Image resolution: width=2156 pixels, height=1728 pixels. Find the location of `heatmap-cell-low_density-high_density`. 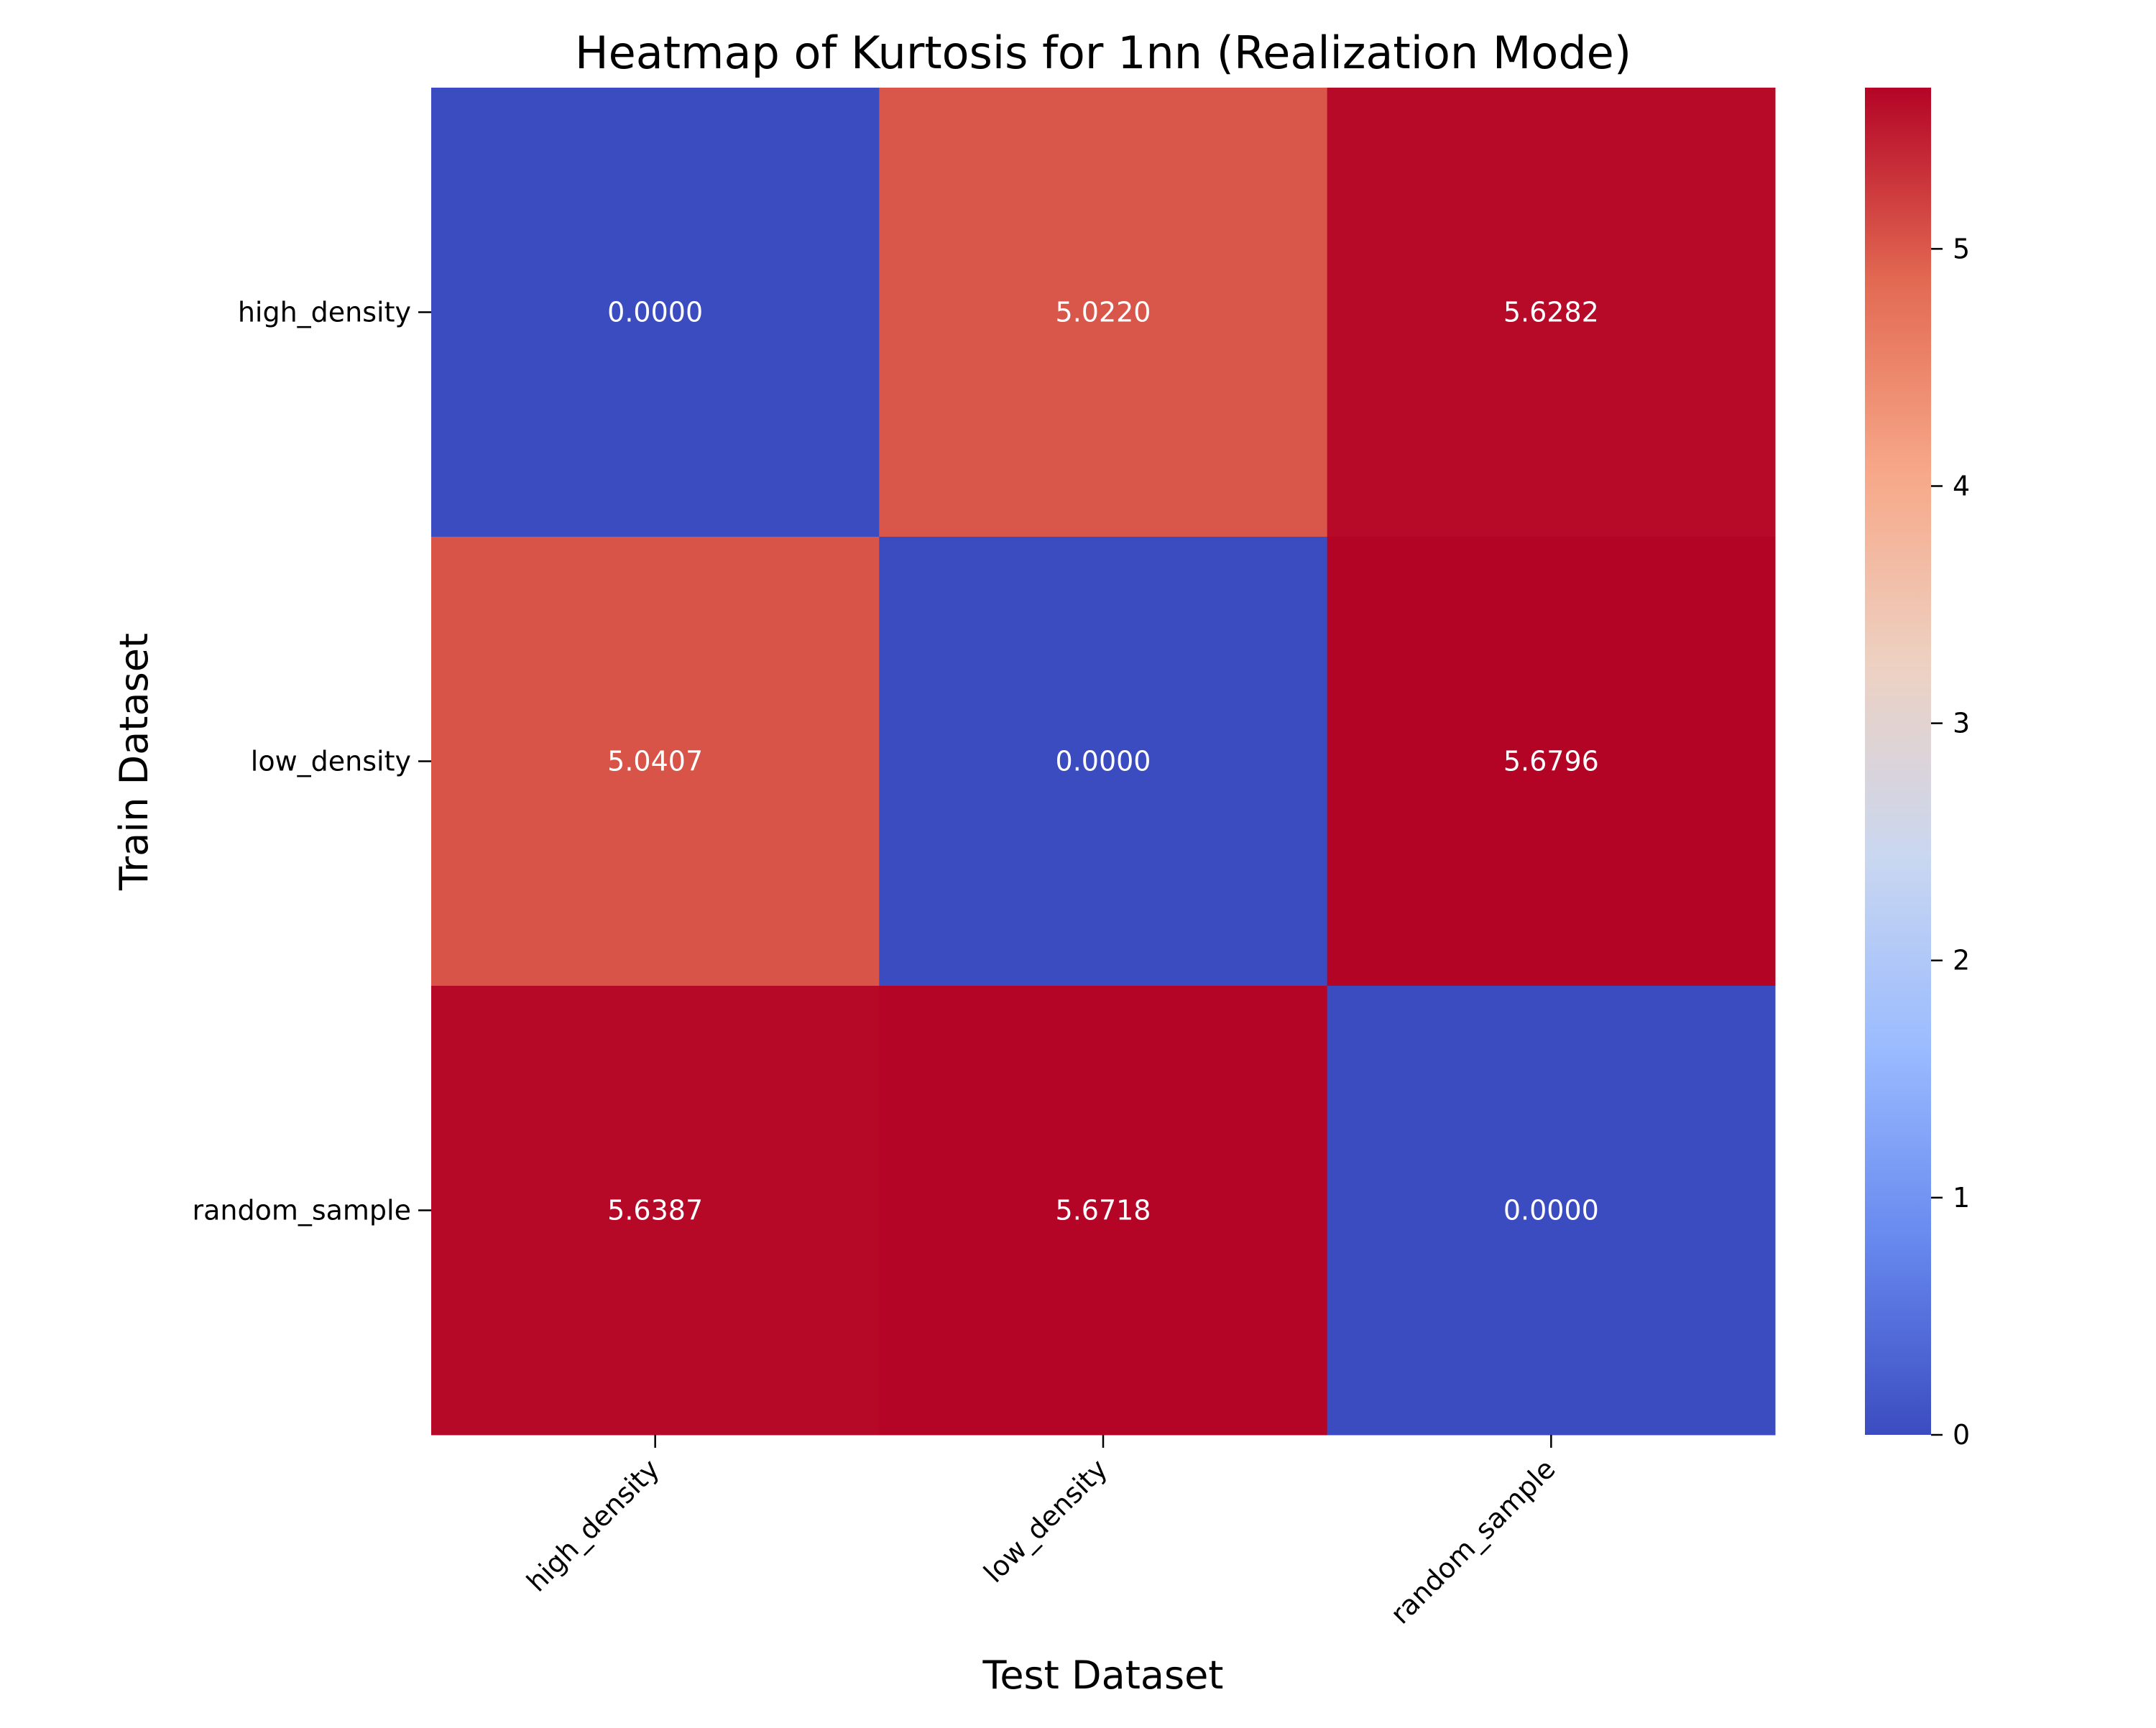

heatmap-cell-low_density-high_density is located at coordinates (655, 762).